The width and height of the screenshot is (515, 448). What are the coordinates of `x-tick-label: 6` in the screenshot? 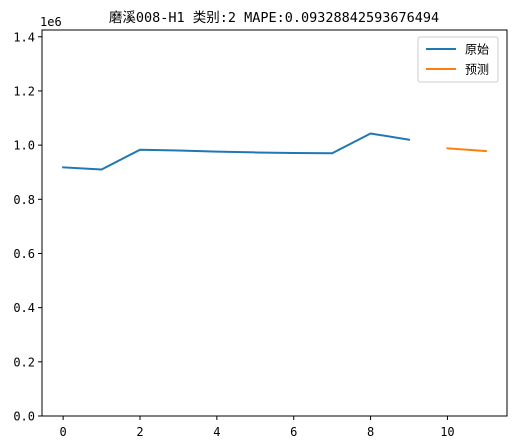 It's located at (293, 432).